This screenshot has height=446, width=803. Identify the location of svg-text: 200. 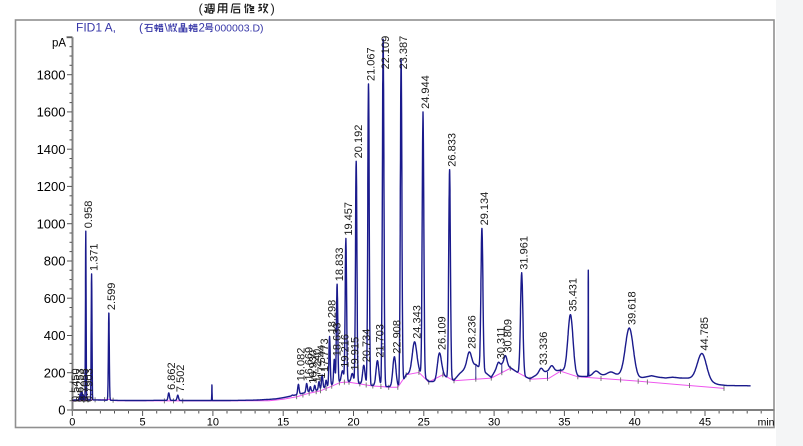
(55, 372).